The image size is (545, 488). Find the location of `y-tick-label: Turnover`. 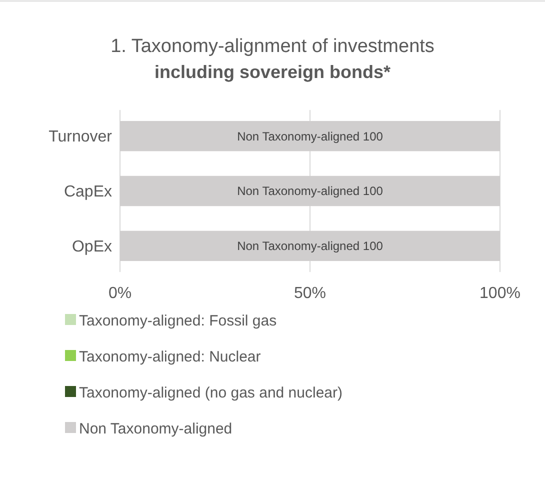

y-tick-label: Turnover is located at coordinates (80, 137).